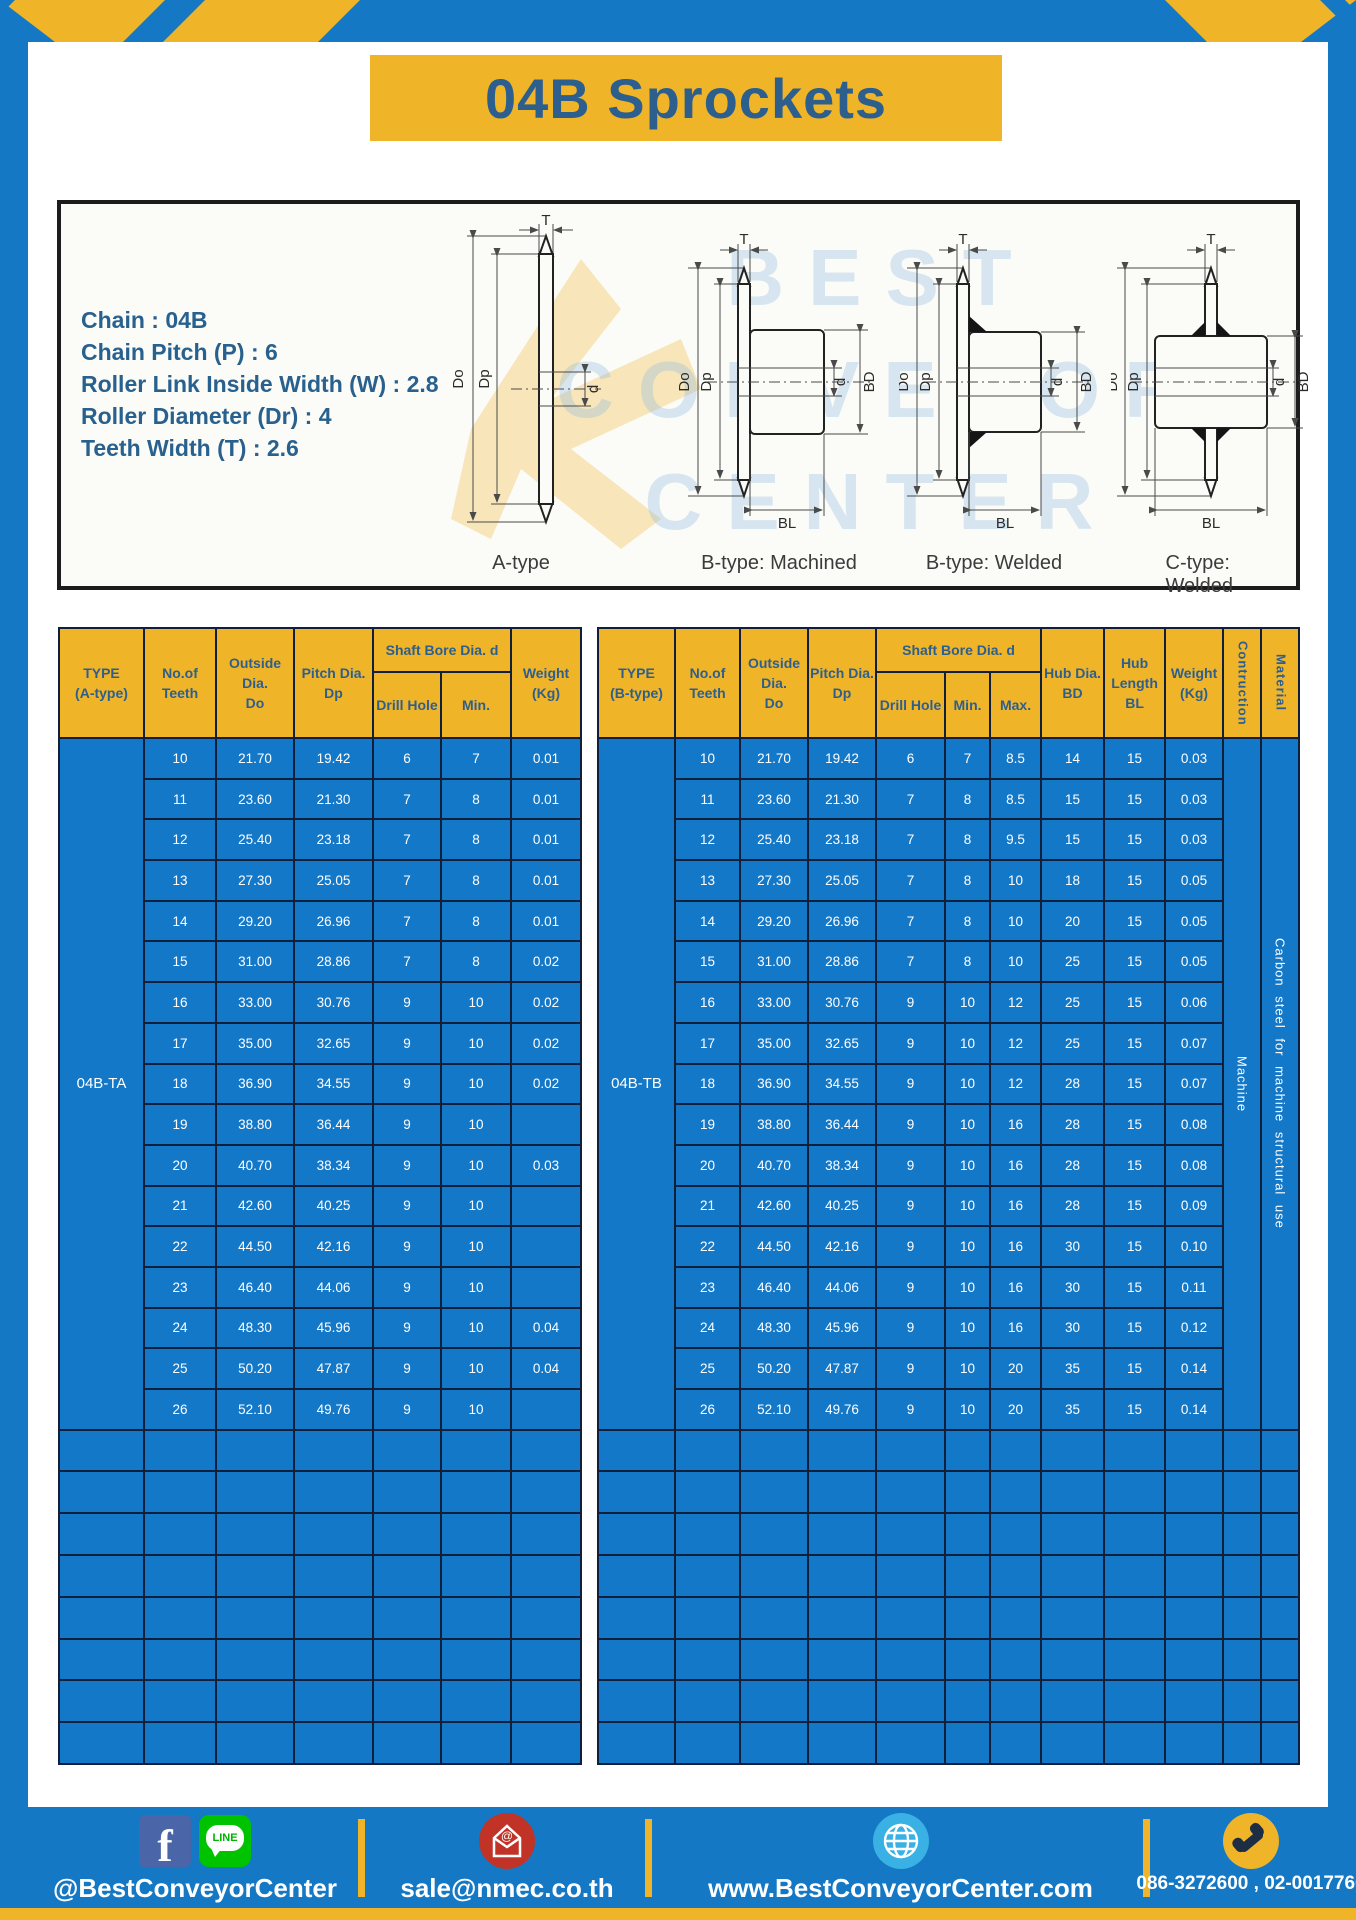 This screenshot has height=1920, width=1356. Describe the element at coordinates (180, 1084) in the screenshot. I see `table-cell: 18` at that location.